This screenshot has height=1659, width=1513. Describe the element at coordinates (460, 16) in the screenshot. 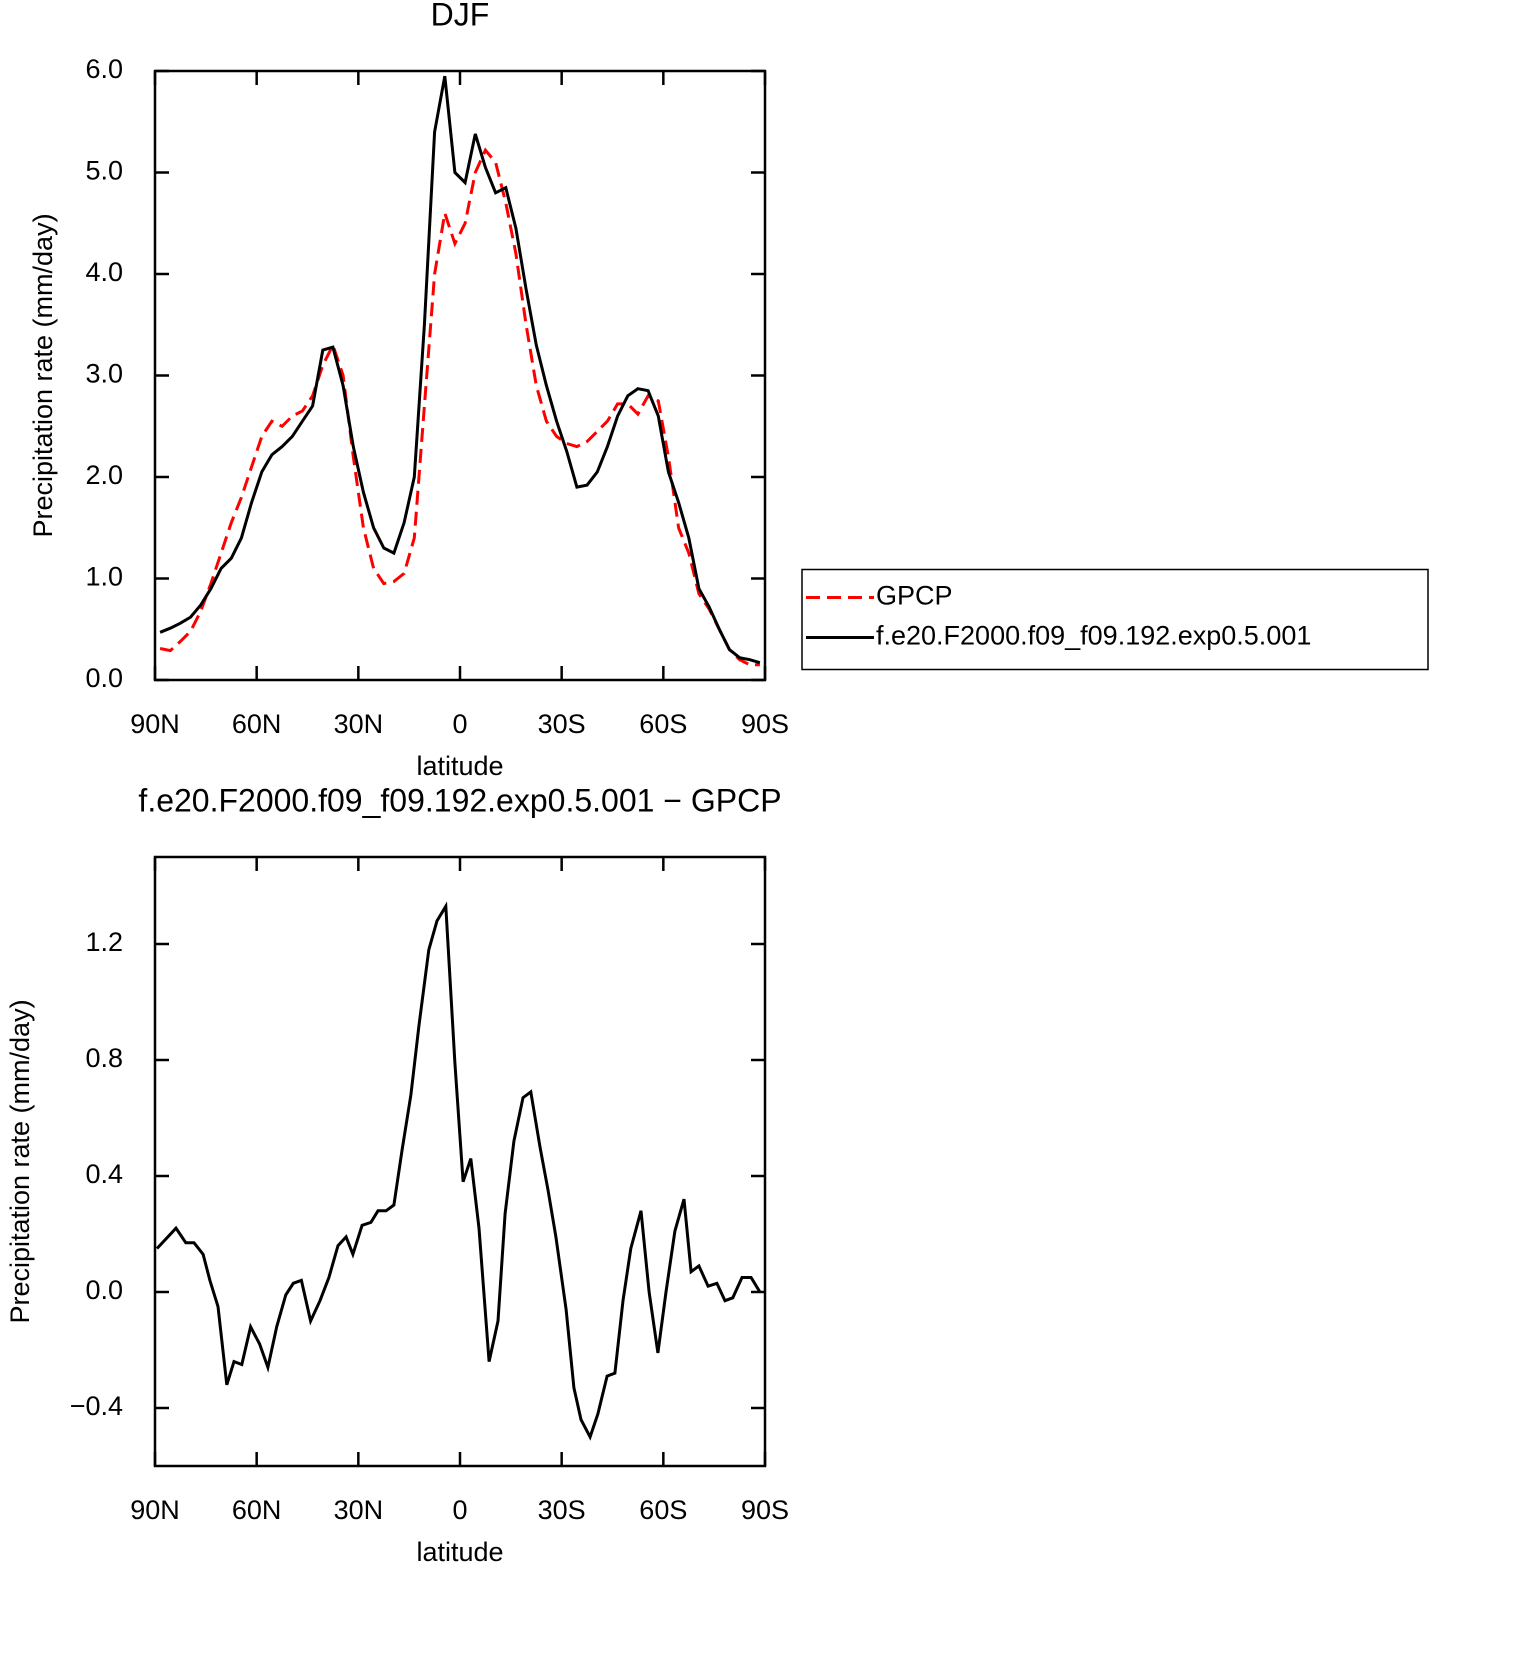

I see `chart-title: DJF` at that location.